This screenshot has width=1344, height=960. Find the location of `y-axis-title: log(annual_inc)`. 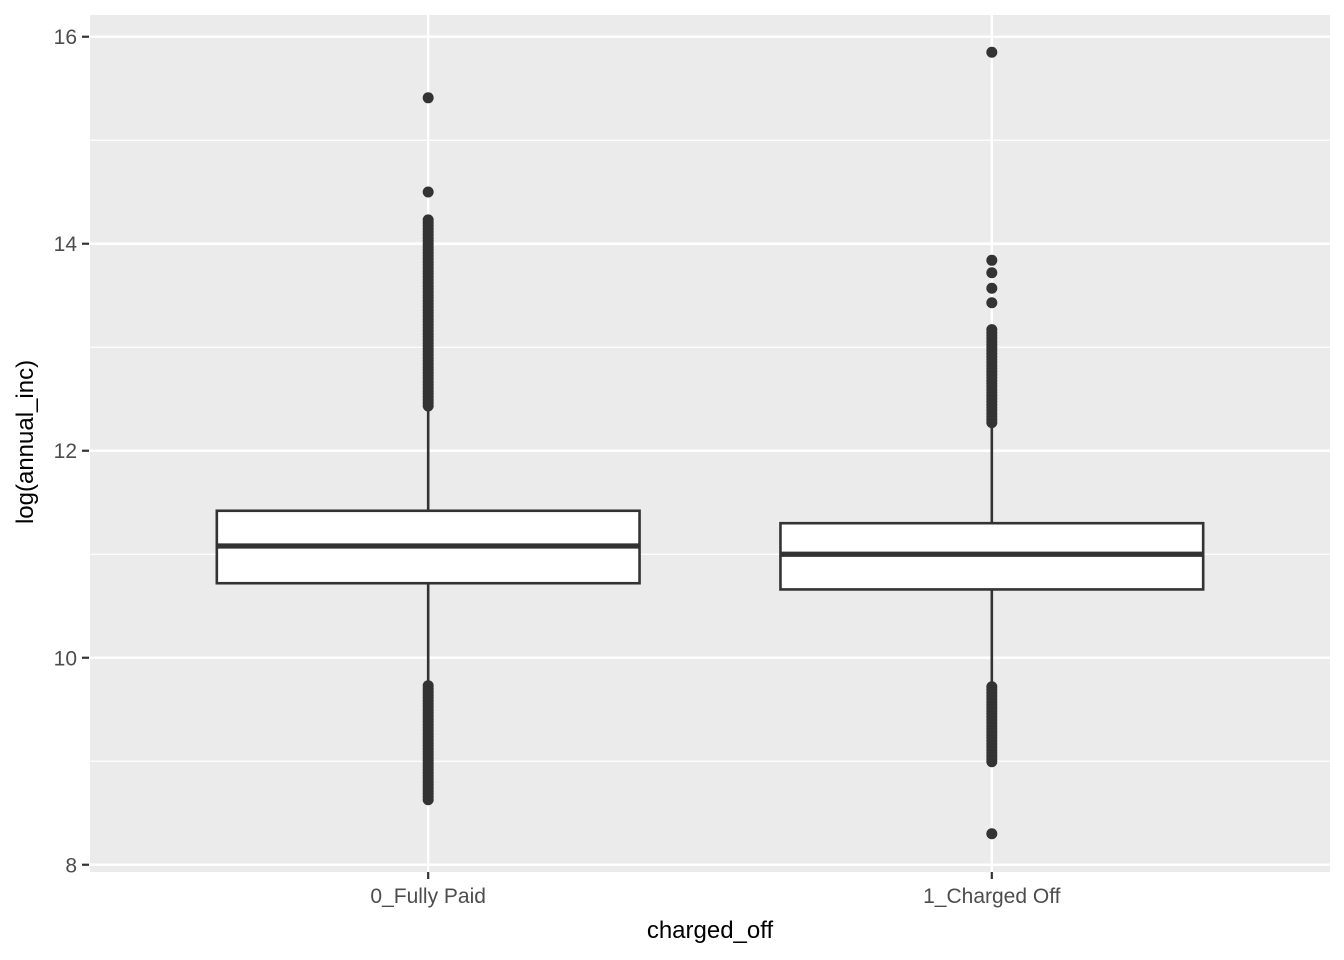

y-axis-title: log(annual_inc) is located at coordinates (25, 442).